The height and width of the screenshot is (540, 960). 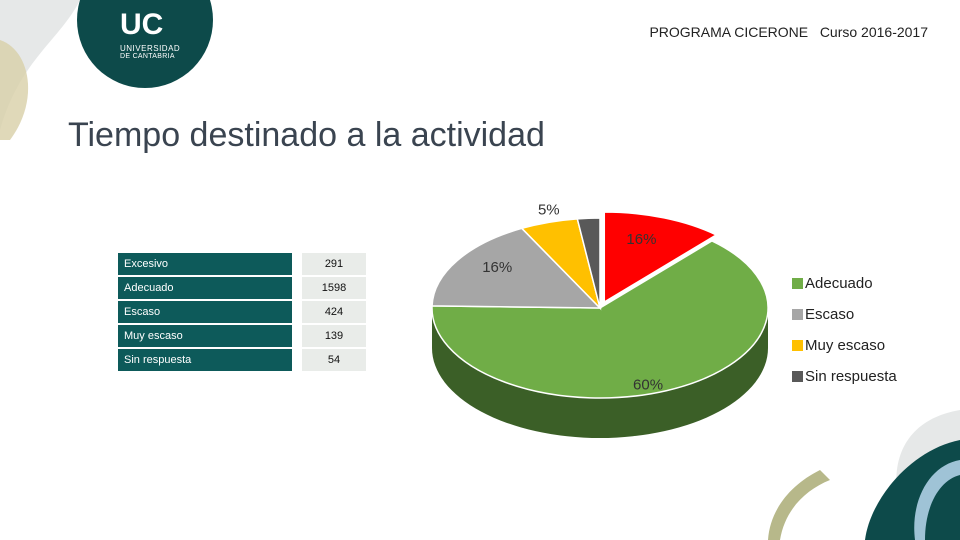 What do you see at coordinates (799, 505) in the screenshot?
I see `olive-swoosh` at bounding box center [799, 505].